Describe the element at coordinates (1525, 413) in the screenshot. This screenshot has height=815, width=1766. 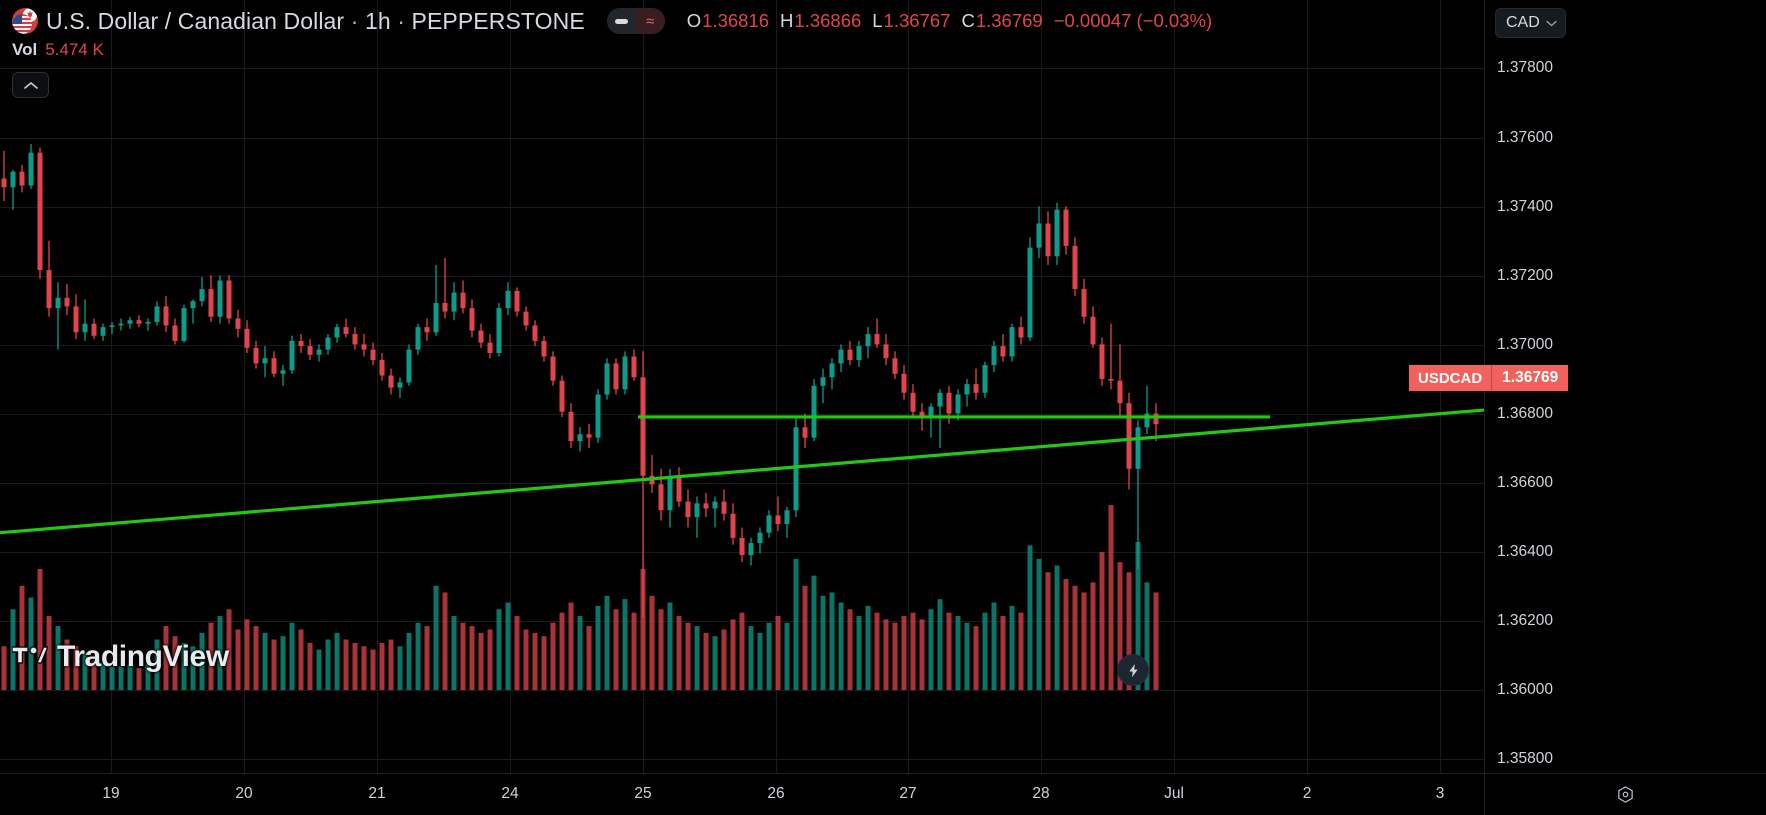
I see `price-tick-label: 1.36800` at that location.